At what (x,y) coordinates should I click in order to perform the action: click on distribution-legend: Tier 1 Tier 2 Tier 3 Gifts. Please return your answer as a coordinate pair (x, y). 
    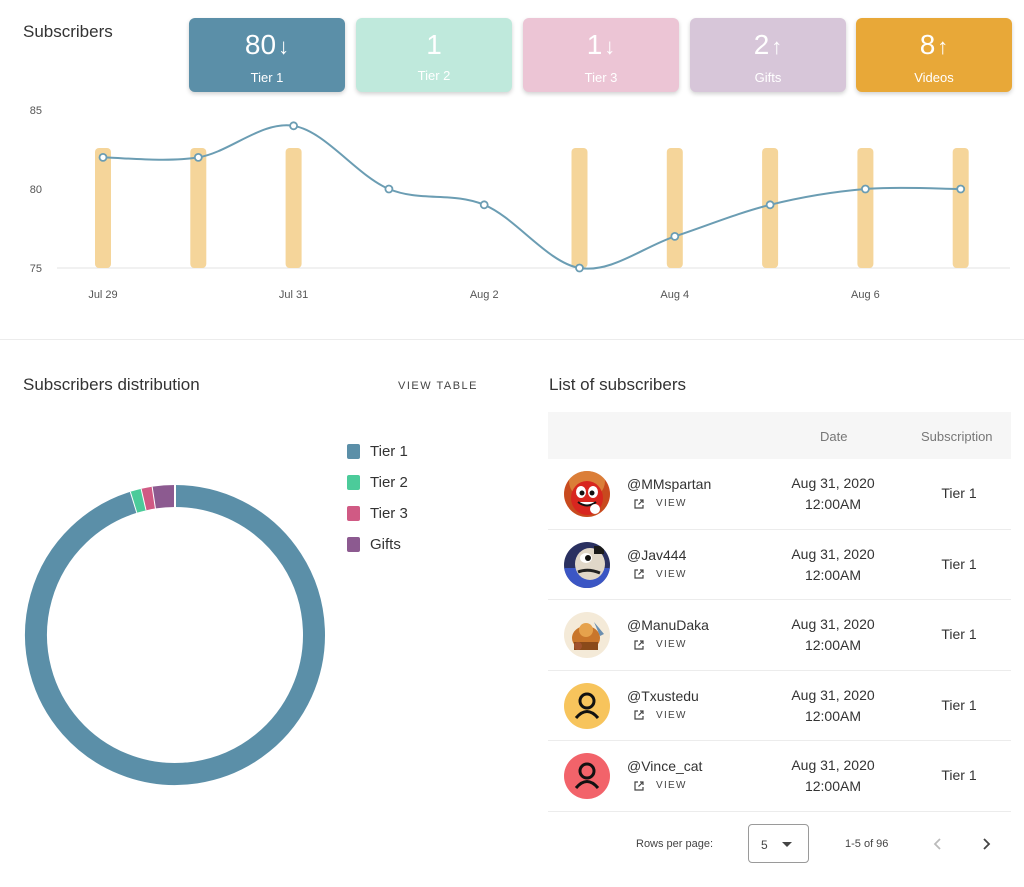
    Looking at the image, I should click on (377, 498).